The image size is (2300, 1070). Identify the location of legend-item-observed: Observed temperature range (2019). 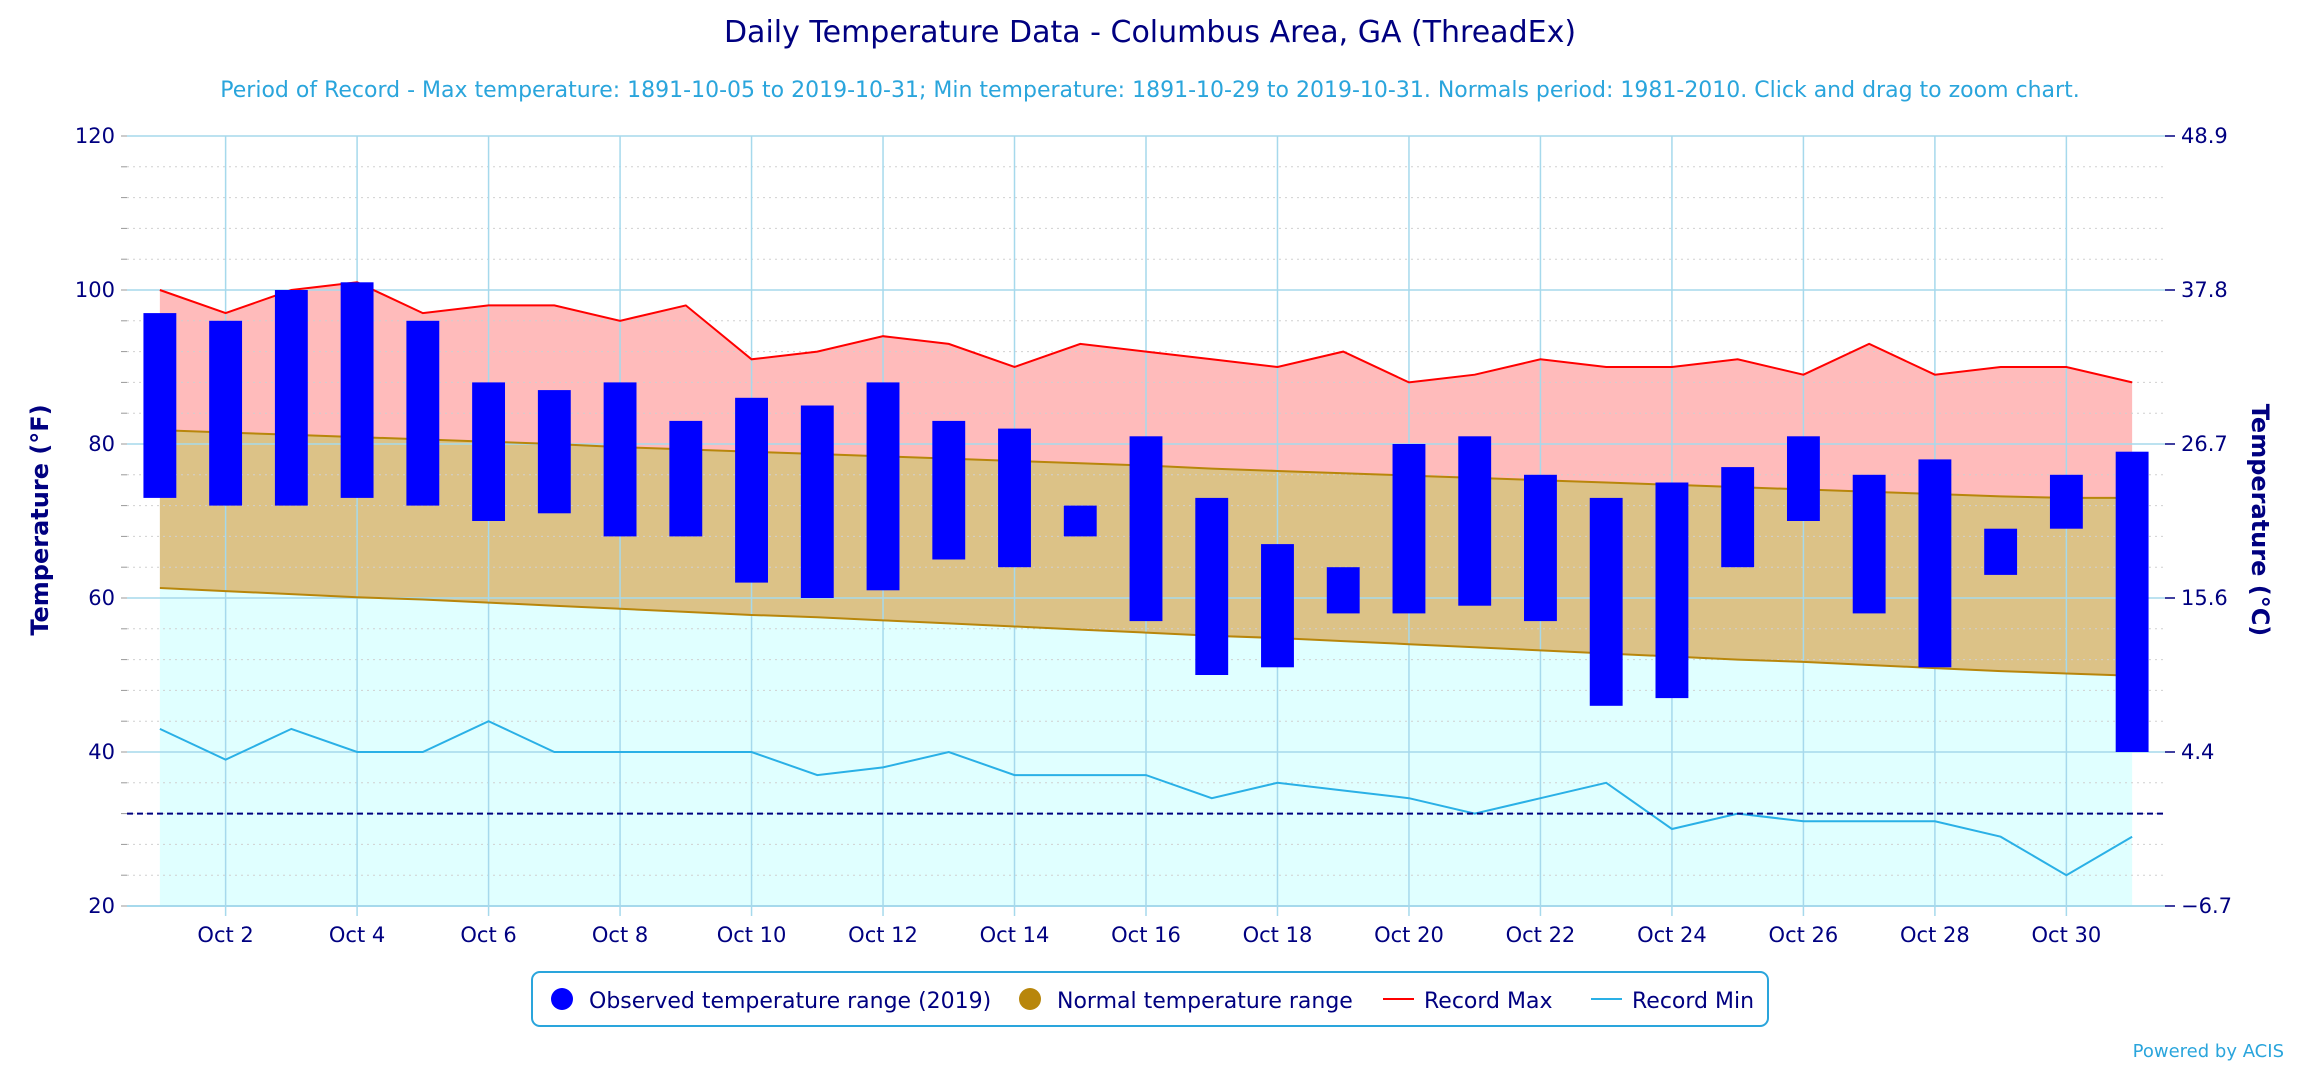
(771, 1001).